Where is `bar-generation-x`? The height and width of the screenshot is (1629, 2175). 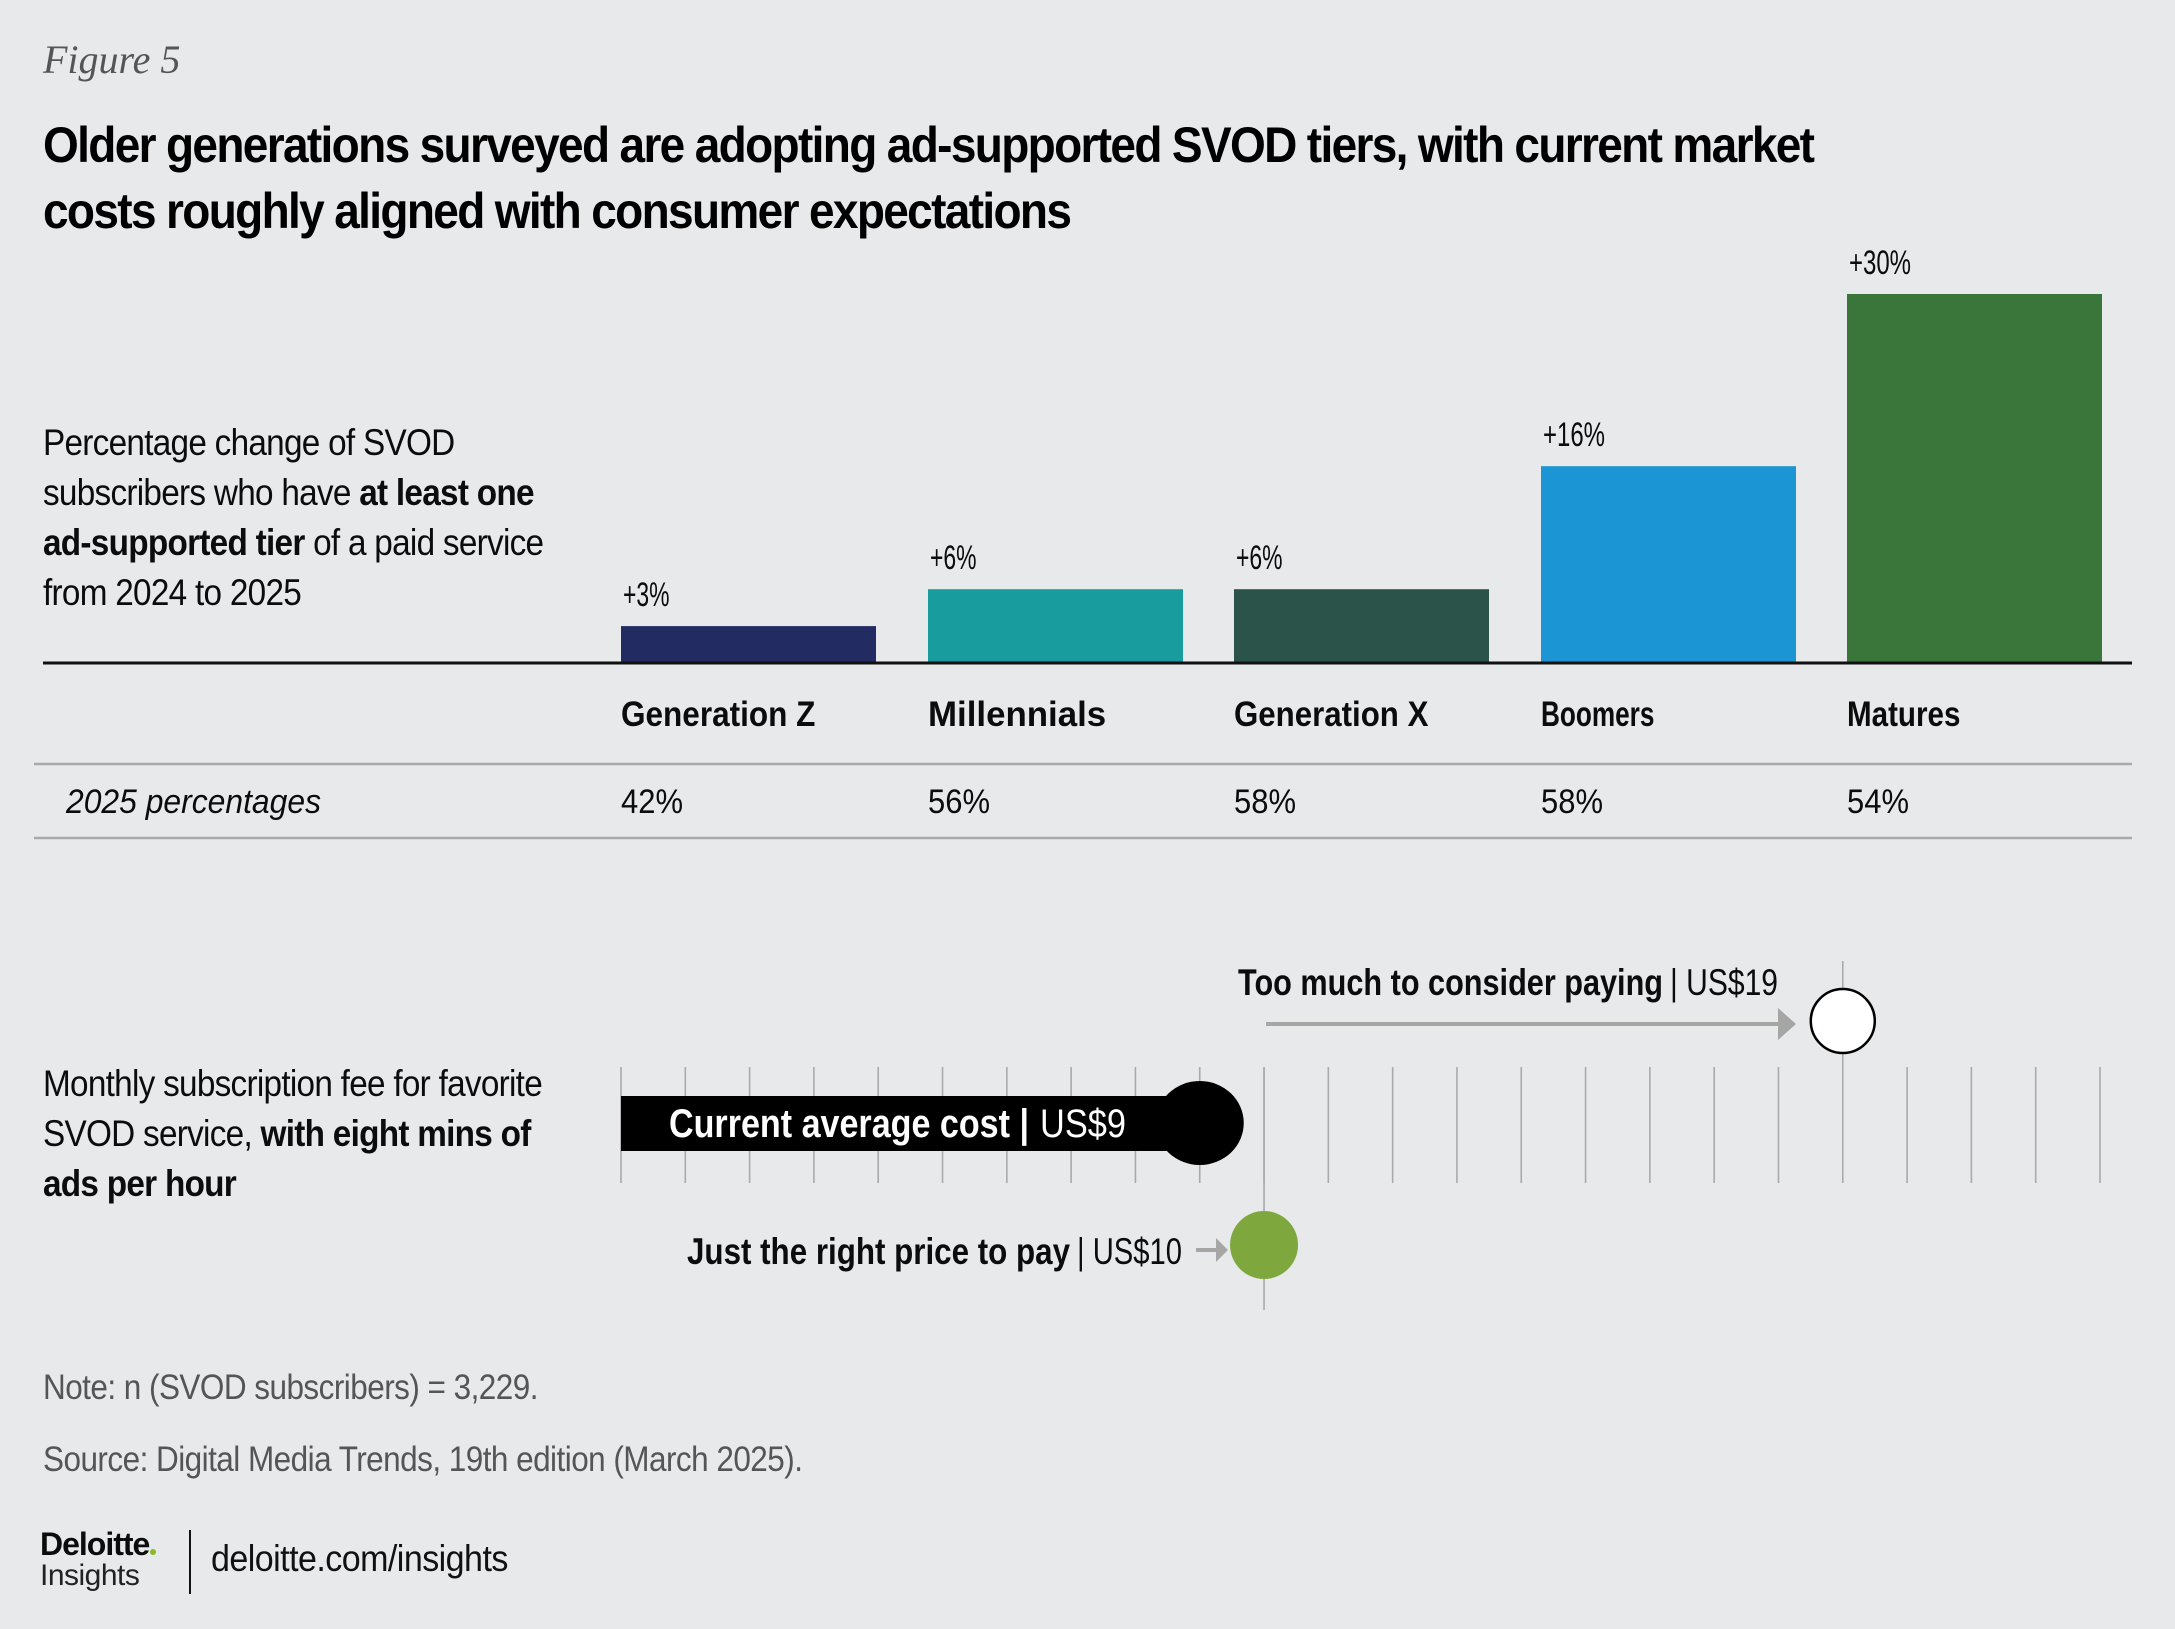 bar-generation-x is located at coordinates (1361, 626).